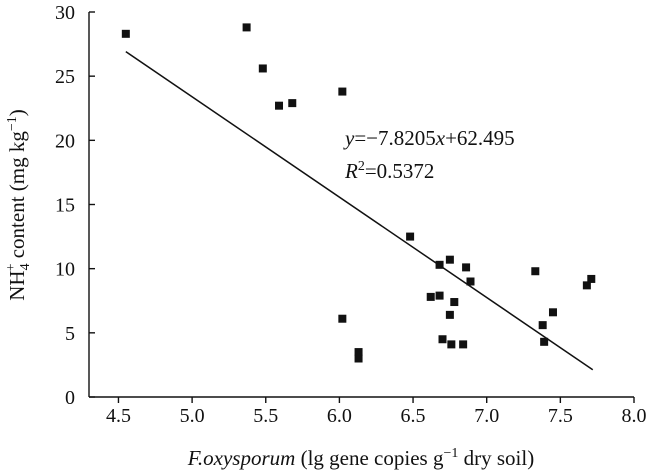  What do you see at coordinates (400, 171) in the screenshot?
I see `r-squared-value: =0.5372` at bounding box center [400, 171].